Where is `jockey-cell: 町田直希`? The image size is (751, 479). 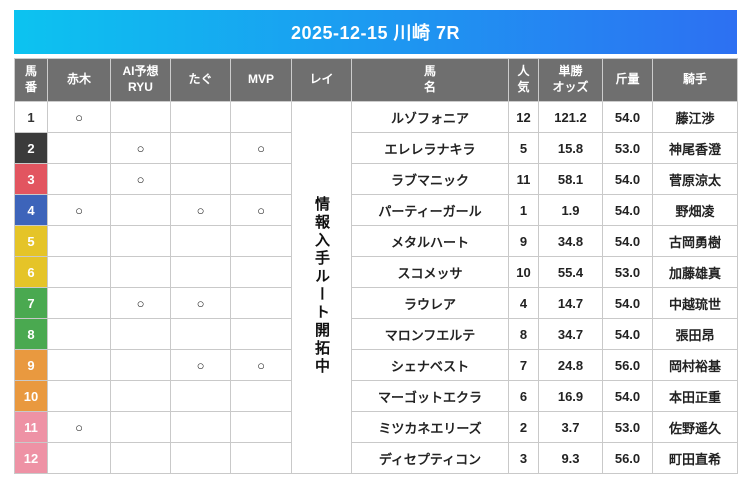
jockey-cell: 町田直希 is located at coordinates (695, 458).